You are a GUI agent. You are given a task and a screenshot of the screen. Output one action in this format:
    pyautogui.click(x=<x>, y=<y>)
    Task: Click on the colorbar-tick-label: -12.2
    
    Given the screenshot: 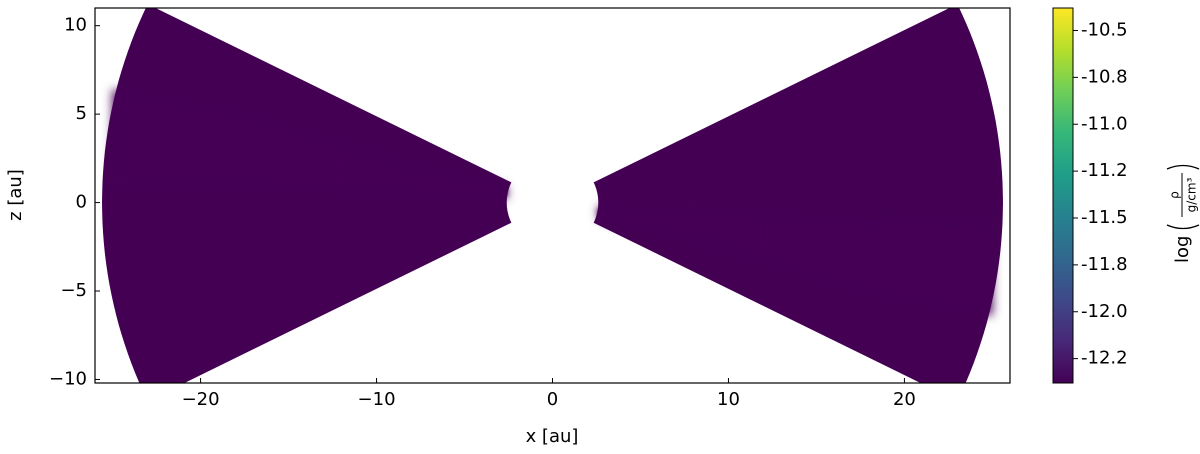 What is the action you would take?
    pyautogui.click(x=1104, y=358)
    